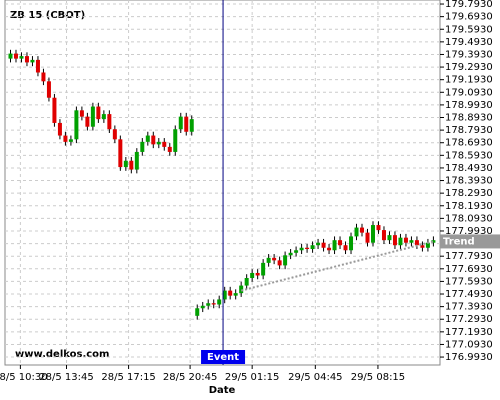 This screenshot has width=500, height=400. Describe the element at coordinates (469, 80) in the screenshot. I see `y-tick-label: 179.1930` at that location.